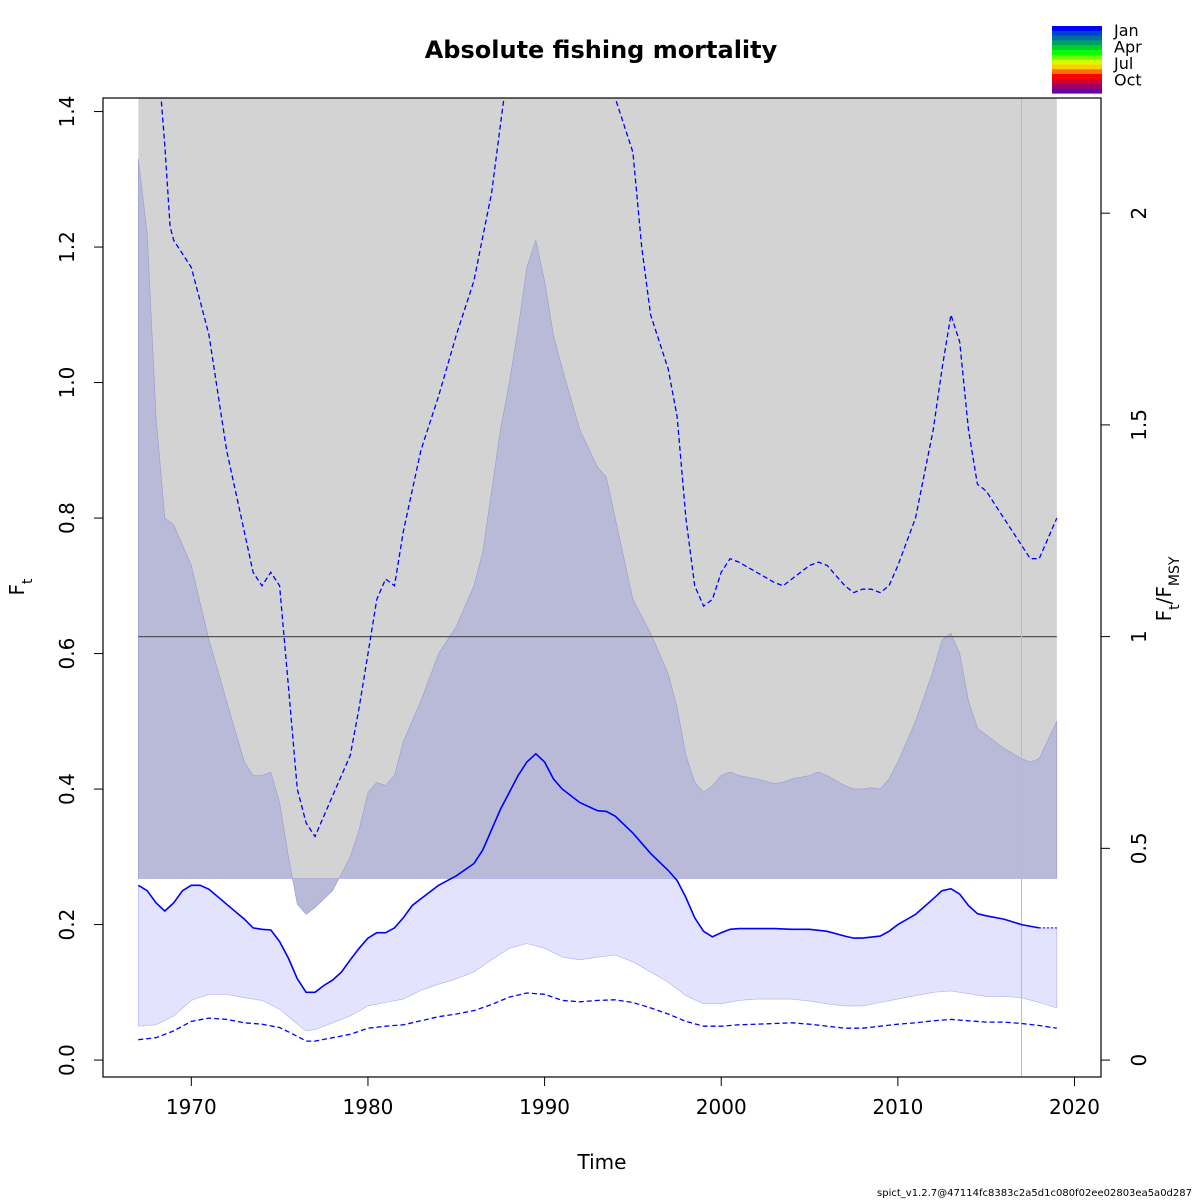 The width and height of the screenshot is (1200, 1200). I want to click on y2-axis-label: Ft/FMSY, so click(1167, 588).